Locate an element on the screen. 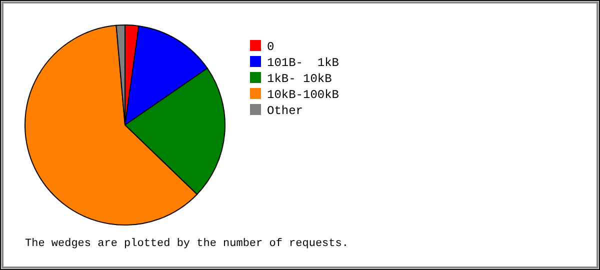 This screenshot has height=270, width=600. text: The wedges are plotted by the number of requests. is located at coordinates (186, 244).